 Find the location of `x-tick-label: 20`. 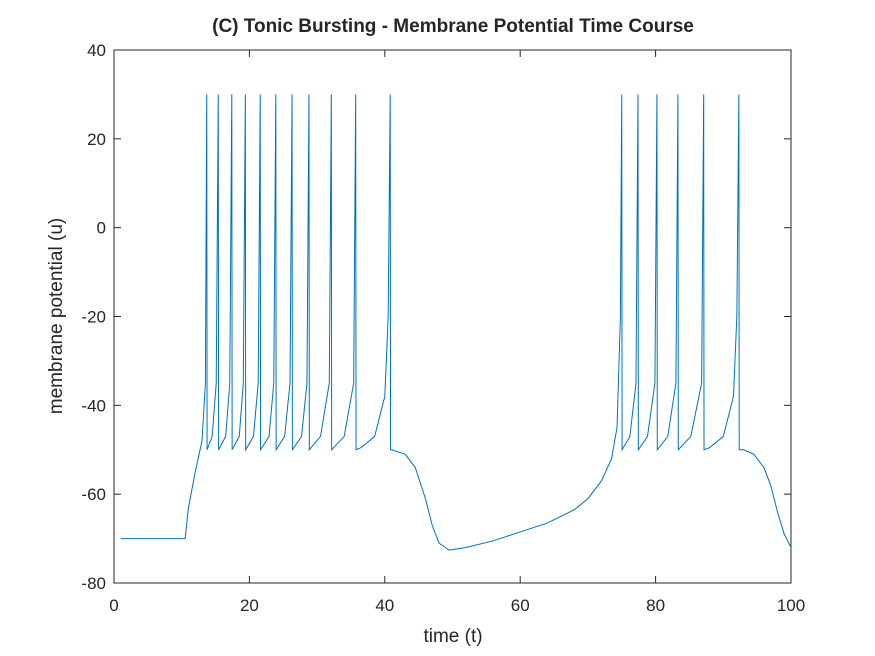

x-tick-label: 20 is located at coordinates (249, 605).